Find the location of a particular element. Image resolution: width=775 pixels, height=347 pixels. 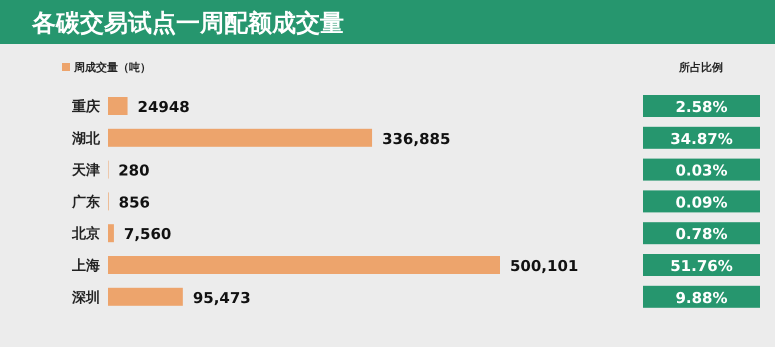

legend-label: 周成交量（吨） is located at coordinates (112, 67).